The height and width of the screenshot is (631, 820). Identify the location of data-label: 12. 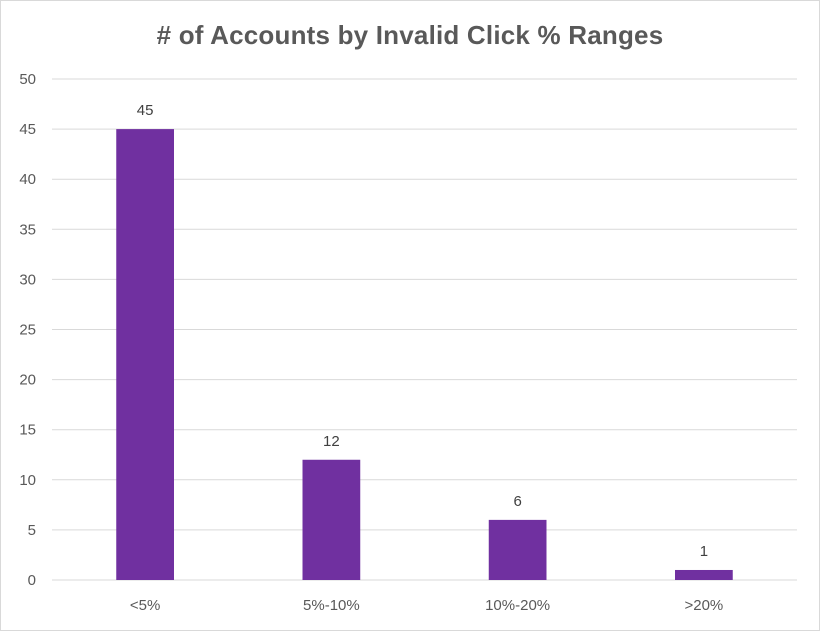
(331, 441).